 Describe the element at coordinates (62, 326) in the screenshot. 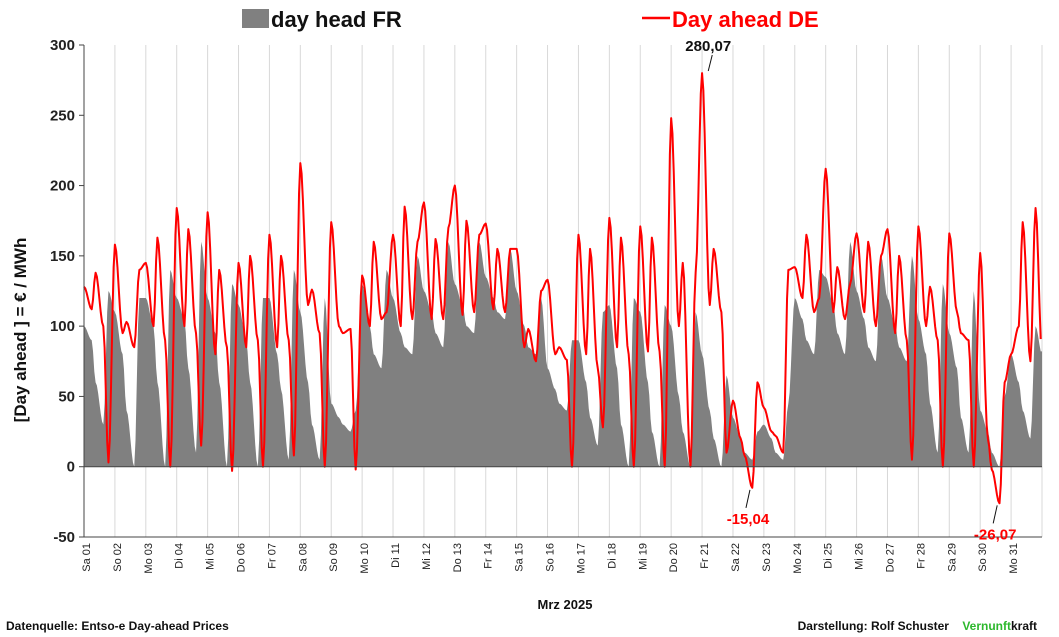

I see `y-tick-label: 100` at that location.